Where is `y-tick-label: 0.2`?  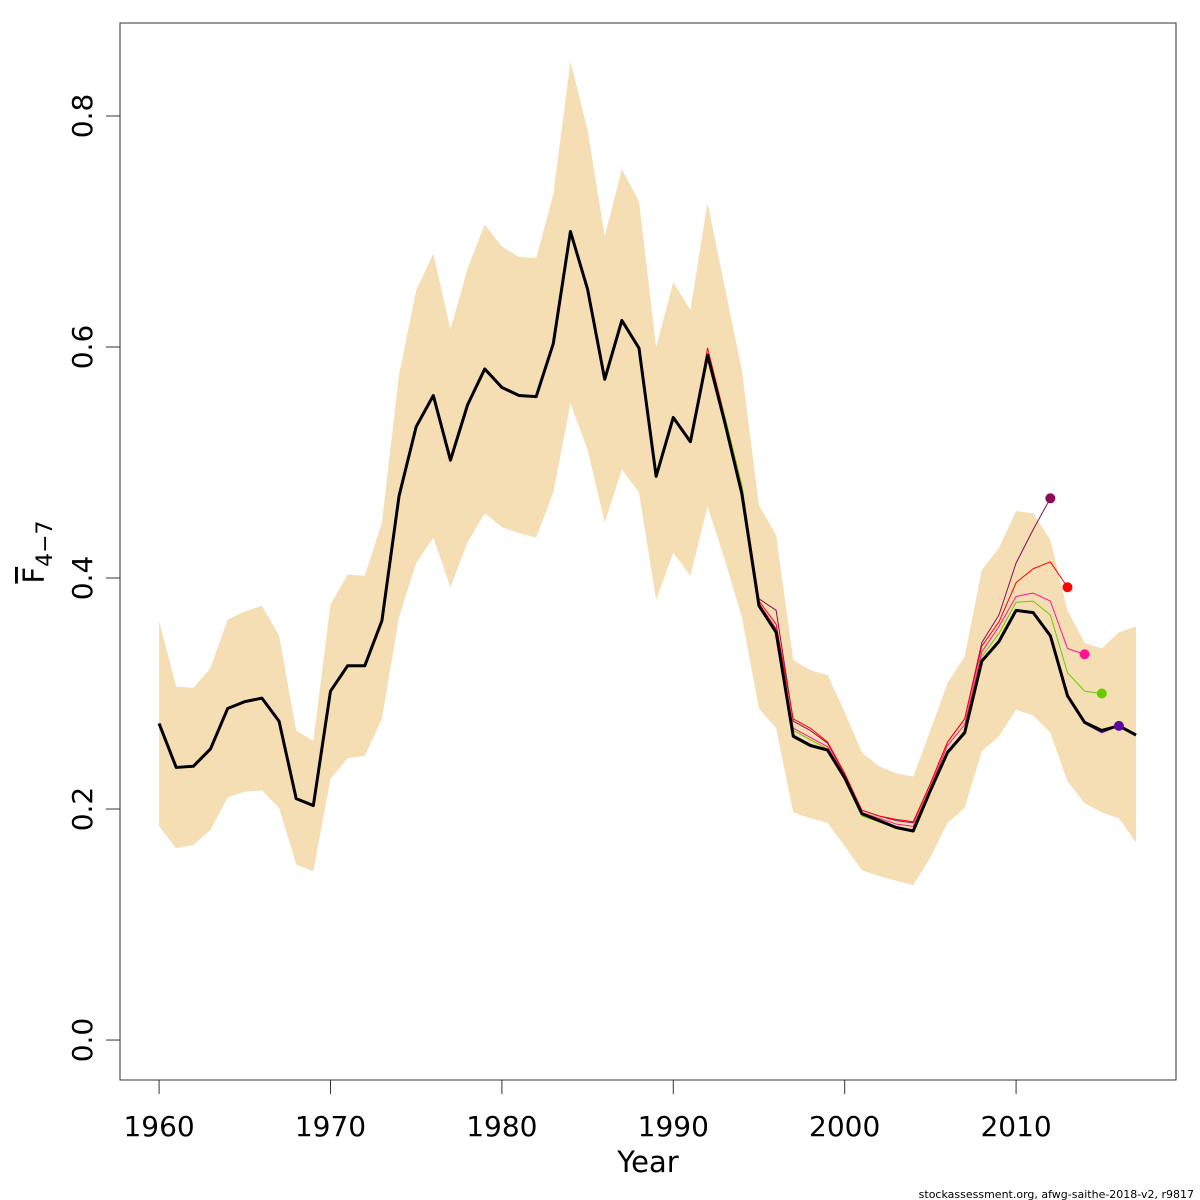 y-tick-label: 0.2 is located at coordinates (82, 809).